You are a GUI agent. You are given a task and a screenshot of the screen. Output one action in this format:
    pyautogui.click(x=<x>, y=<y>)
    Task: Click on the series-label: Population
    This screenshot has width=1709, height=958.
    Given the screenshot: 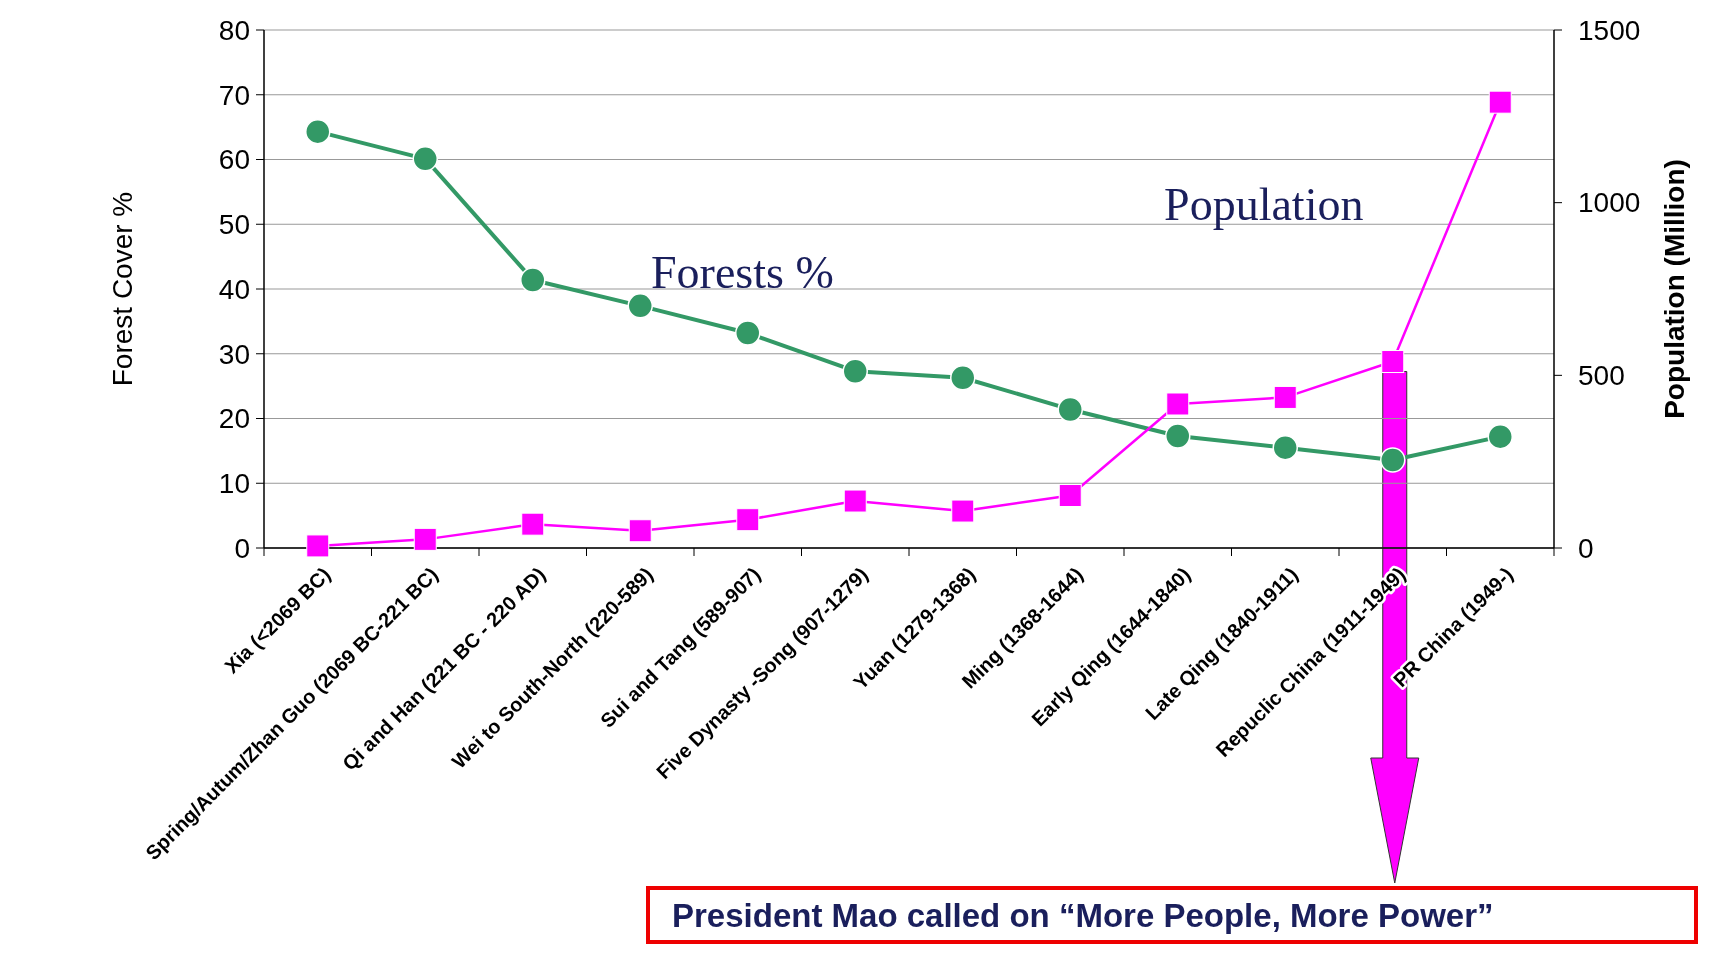 What is the action you would take?
    pyautogui.click(x=1264, y=204)
    